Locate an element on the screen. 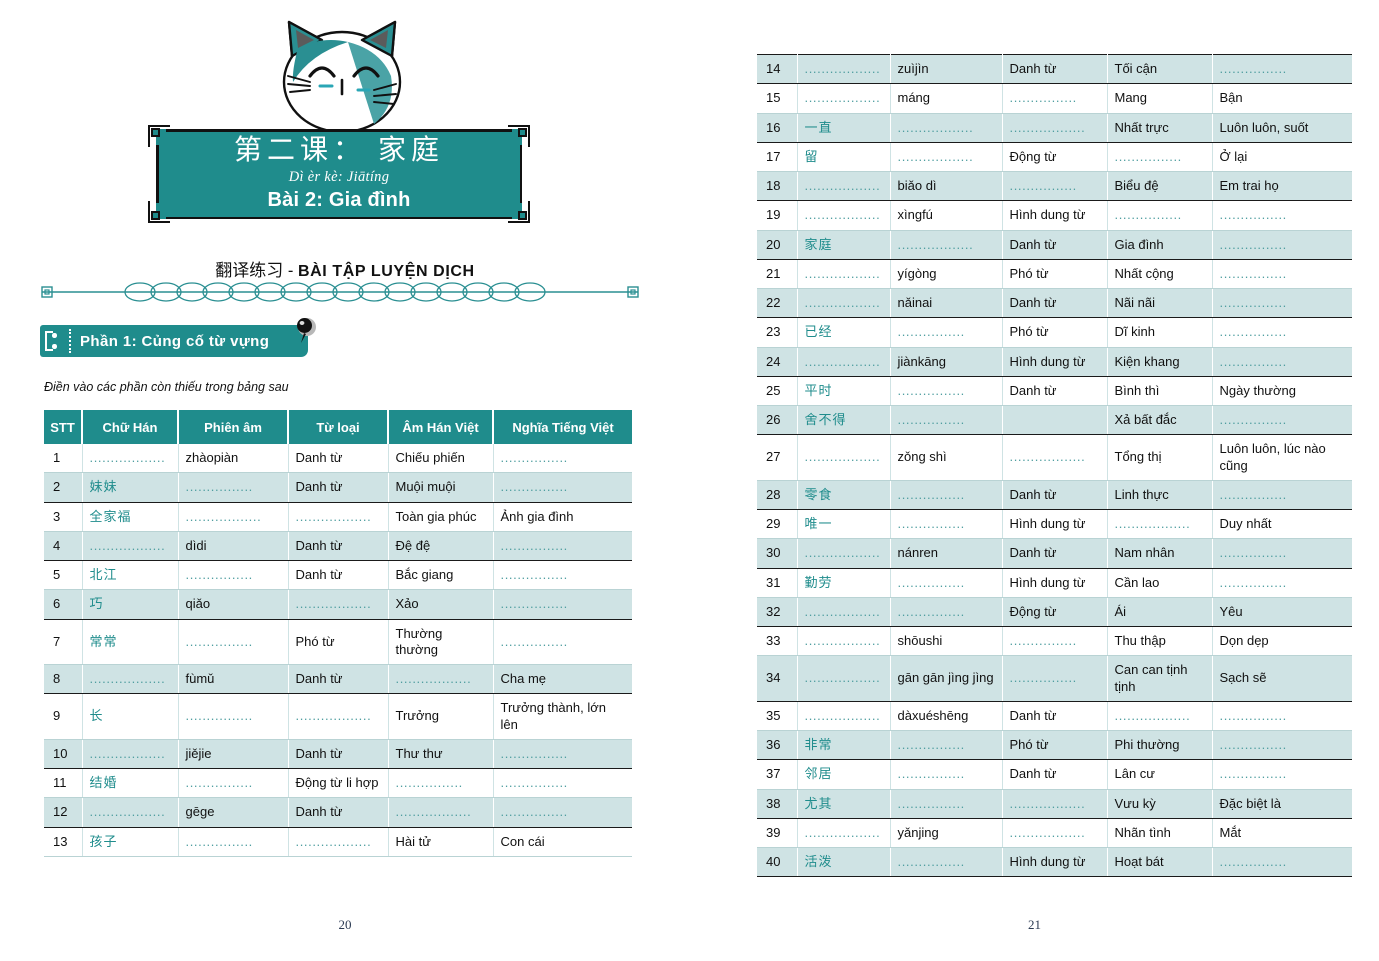 The height and width of the screenshot is (961, 1379). cell-stt: 35 is located at coordinates (777, 716).